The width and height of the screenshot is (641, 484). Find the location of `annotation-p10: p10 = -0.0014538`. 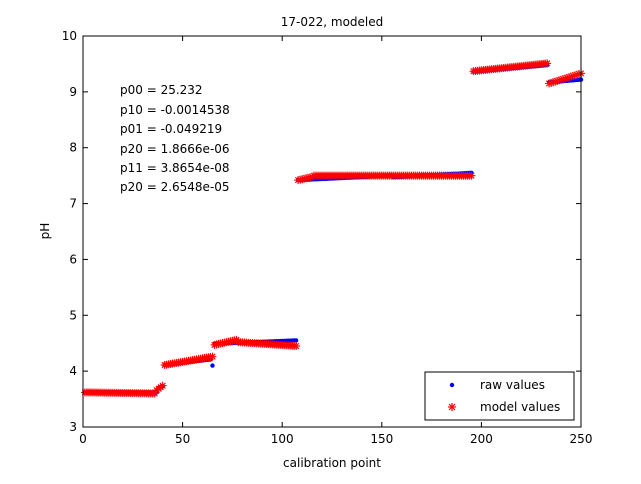

annotation-p10: p10 = -0.0014538 is located at coordinates (175, 110).